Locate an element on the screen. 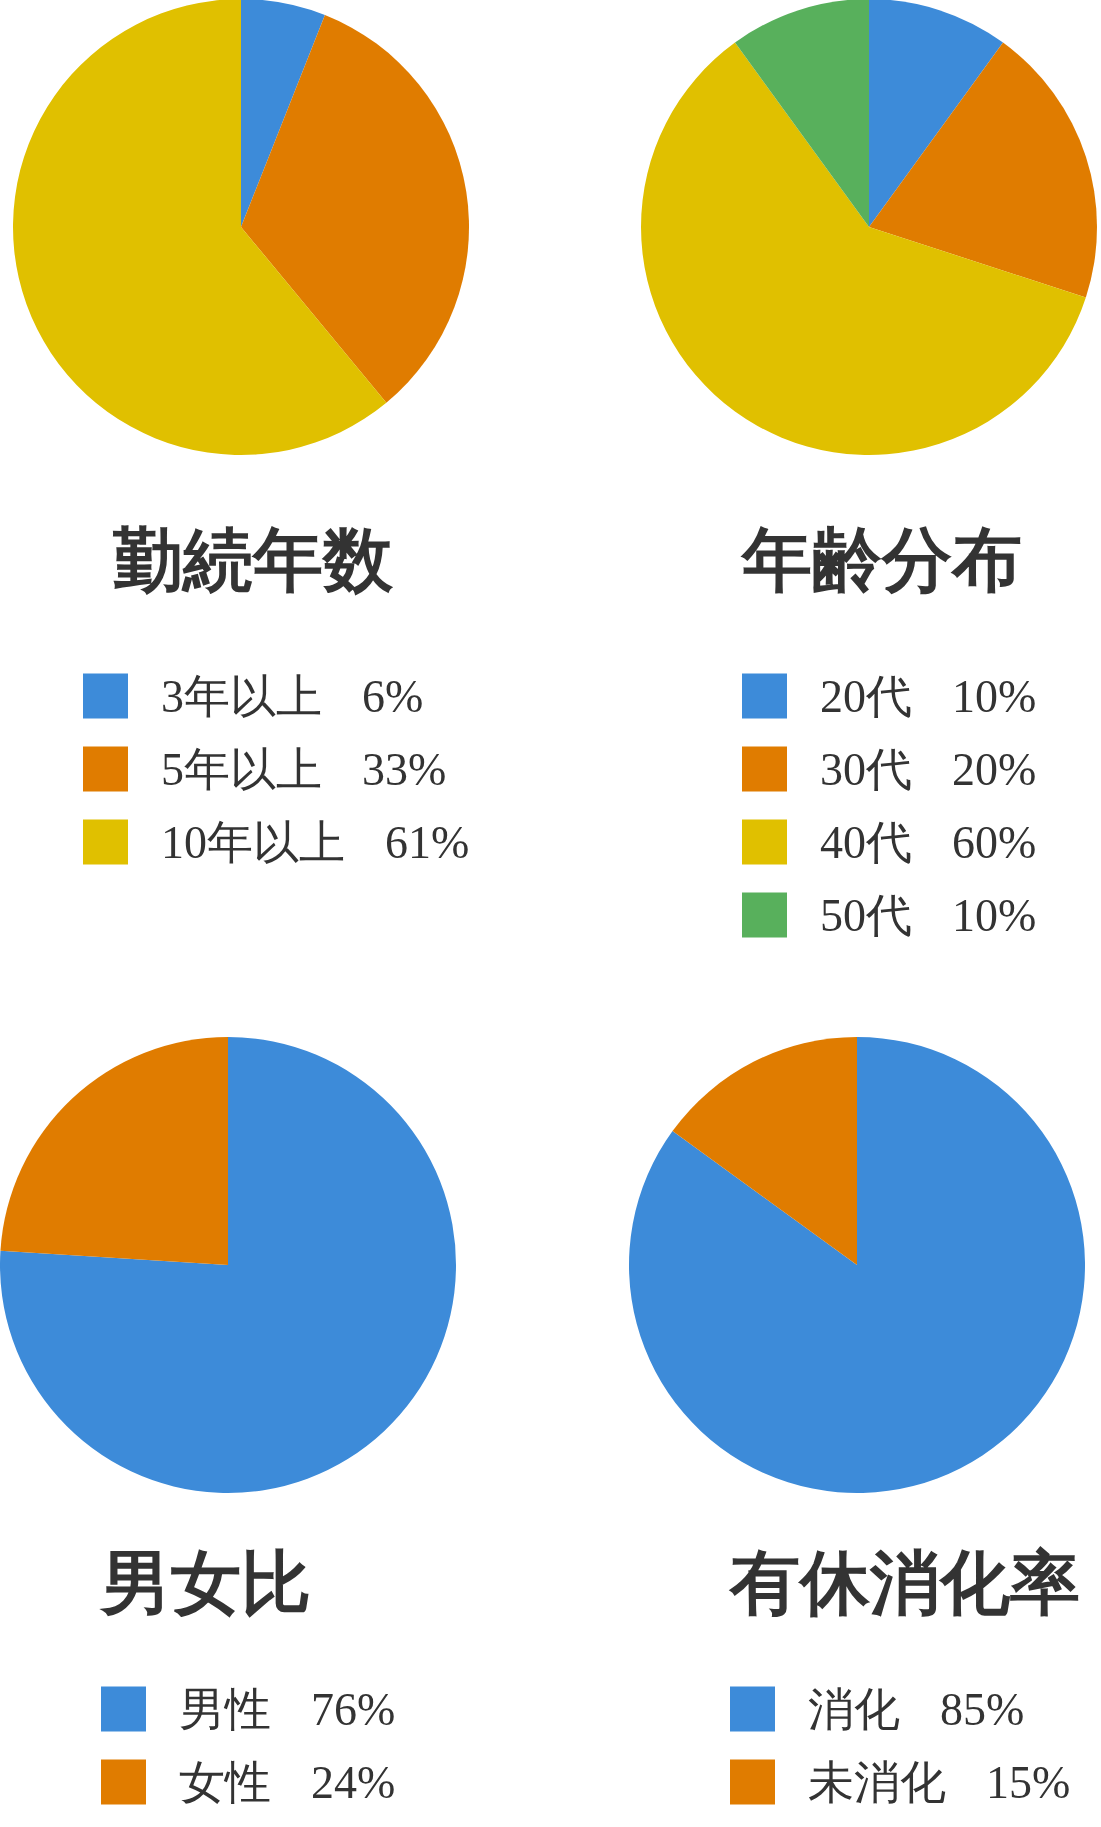  legend-label: 消化 is located at coordinates (854, 1709).